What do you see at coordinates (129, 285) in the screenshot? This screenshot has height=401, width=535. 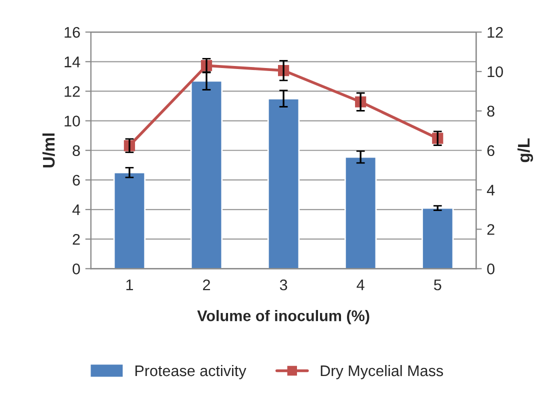 I see `x-tick-label: 1` at bounding box center [129, 285].